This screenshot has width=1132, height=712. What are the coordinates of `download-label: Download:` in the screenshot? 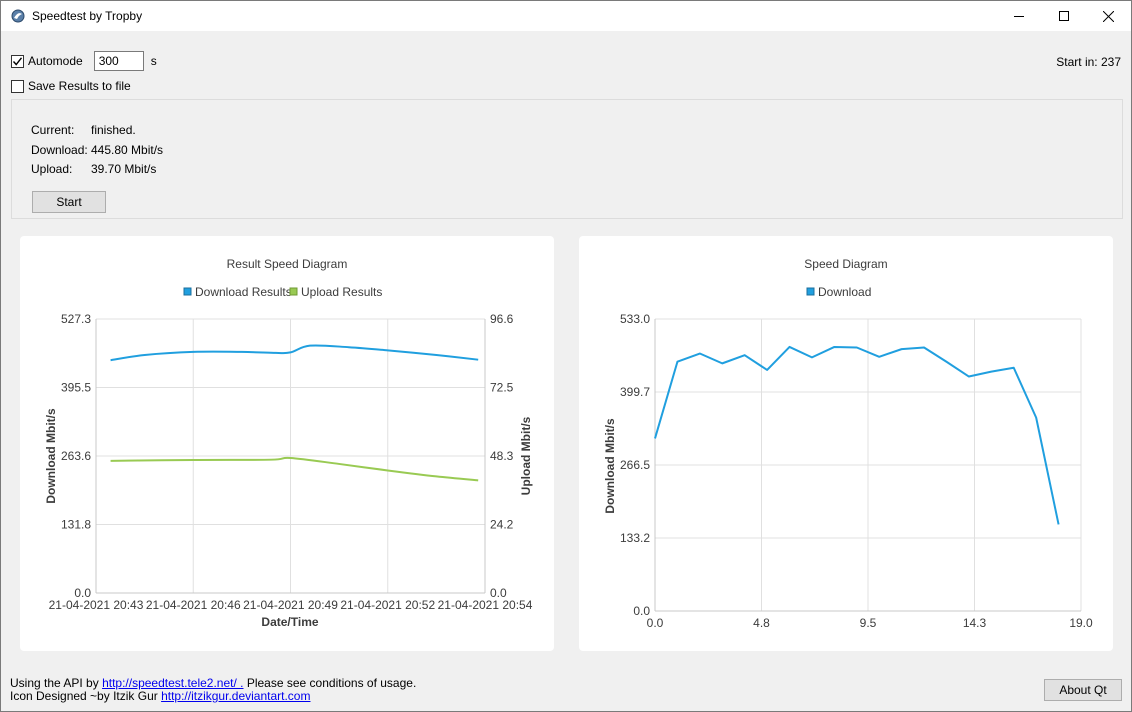 It's located at (59, 150).